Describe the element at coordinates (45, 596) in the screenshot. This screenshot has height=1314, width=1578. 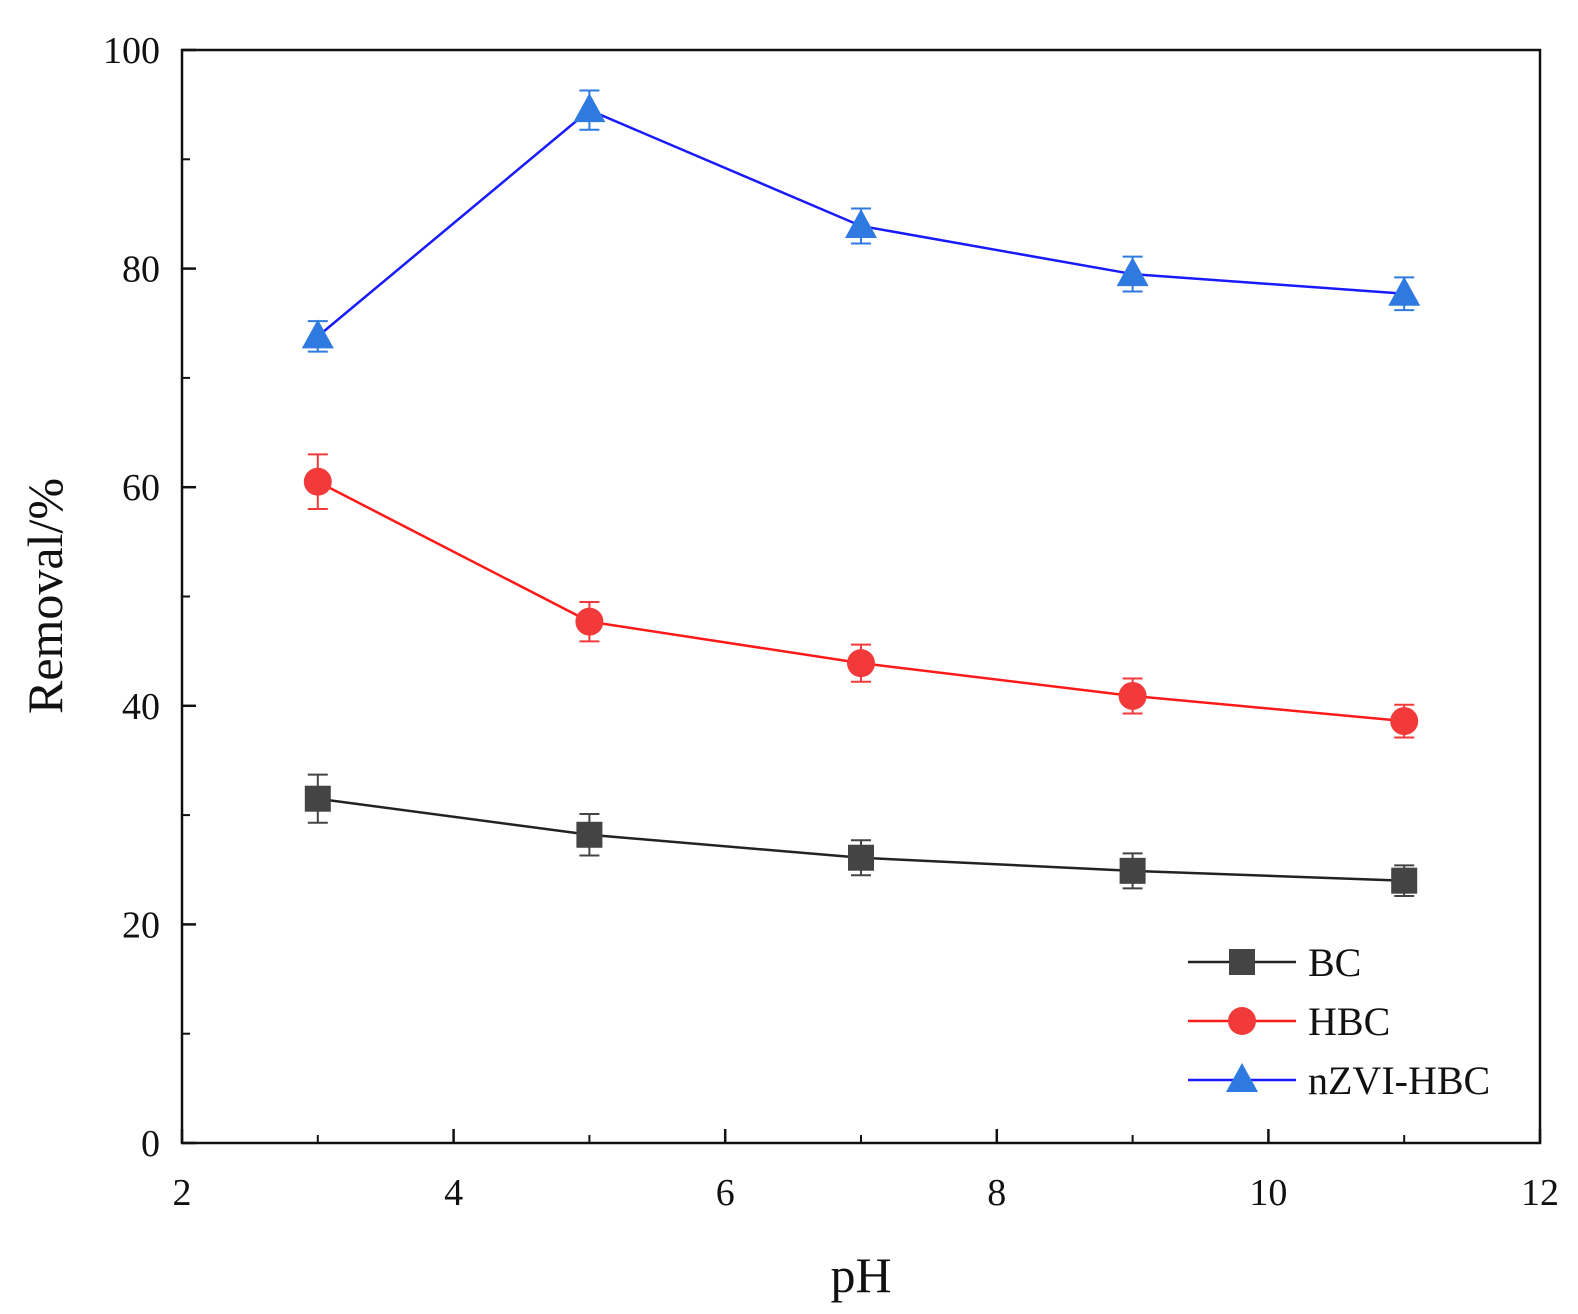
I see `y-axis-title: Removal/%` at that location.